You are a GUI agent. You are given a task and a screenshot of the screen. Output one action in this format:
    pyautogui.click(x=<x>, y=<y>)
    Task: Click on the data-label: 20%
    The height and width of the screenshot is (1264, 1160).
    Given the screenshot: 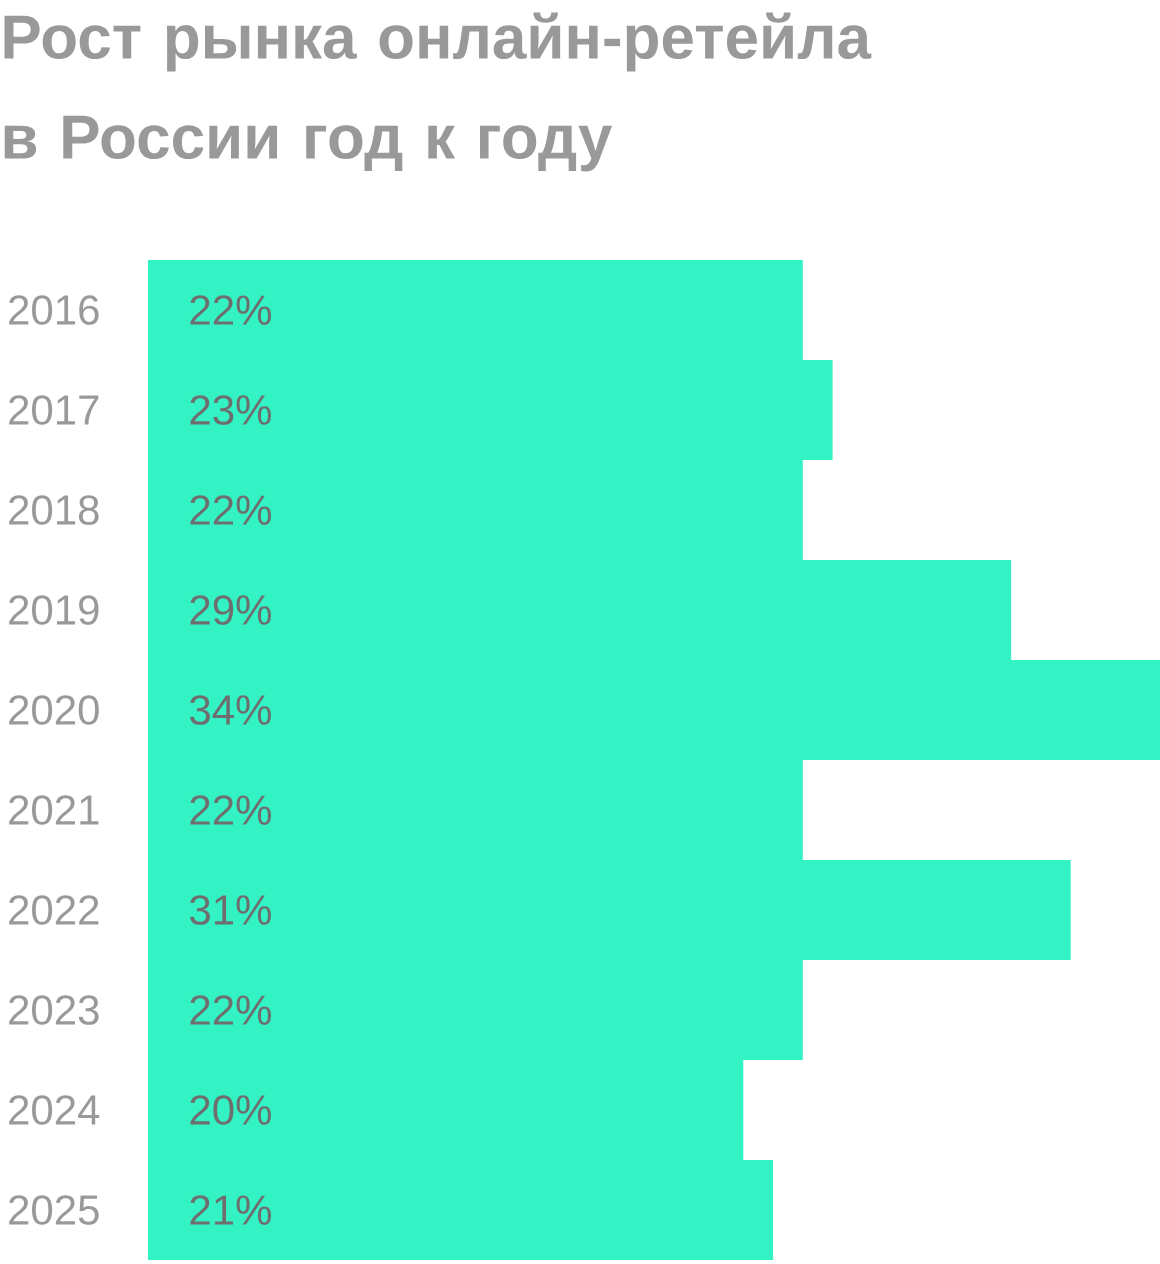 What is the action you would take?
    pyautogui.click(x=230, y=1110)
    